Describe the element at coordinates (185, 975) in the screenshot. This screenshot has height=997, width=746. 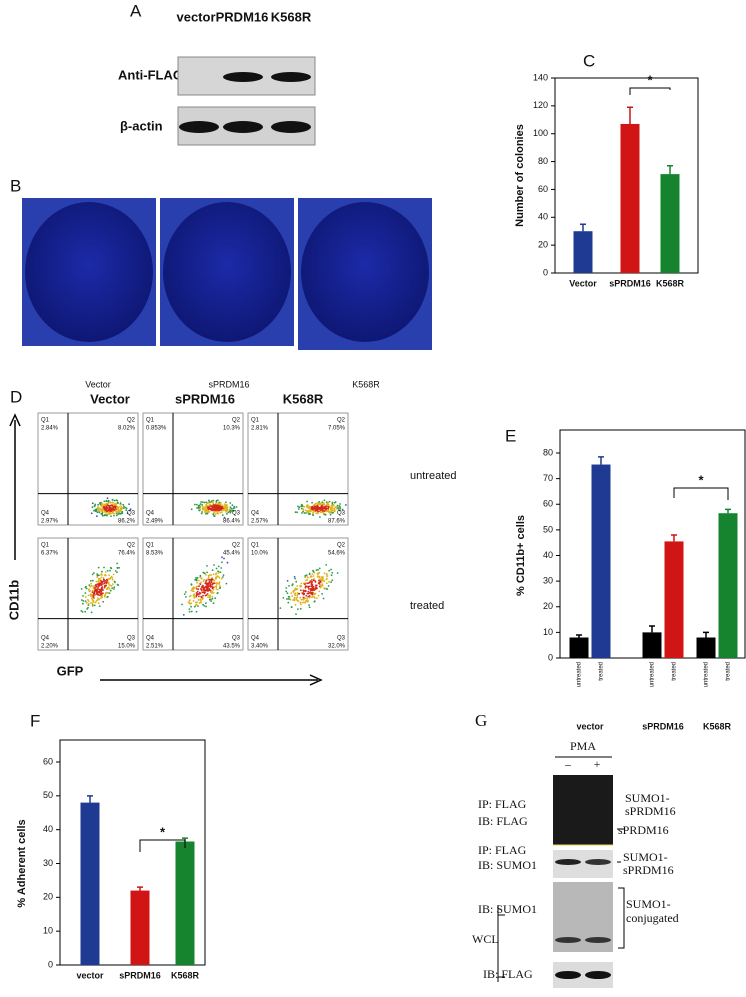
I see `x-tick-label: K568R` at that location.